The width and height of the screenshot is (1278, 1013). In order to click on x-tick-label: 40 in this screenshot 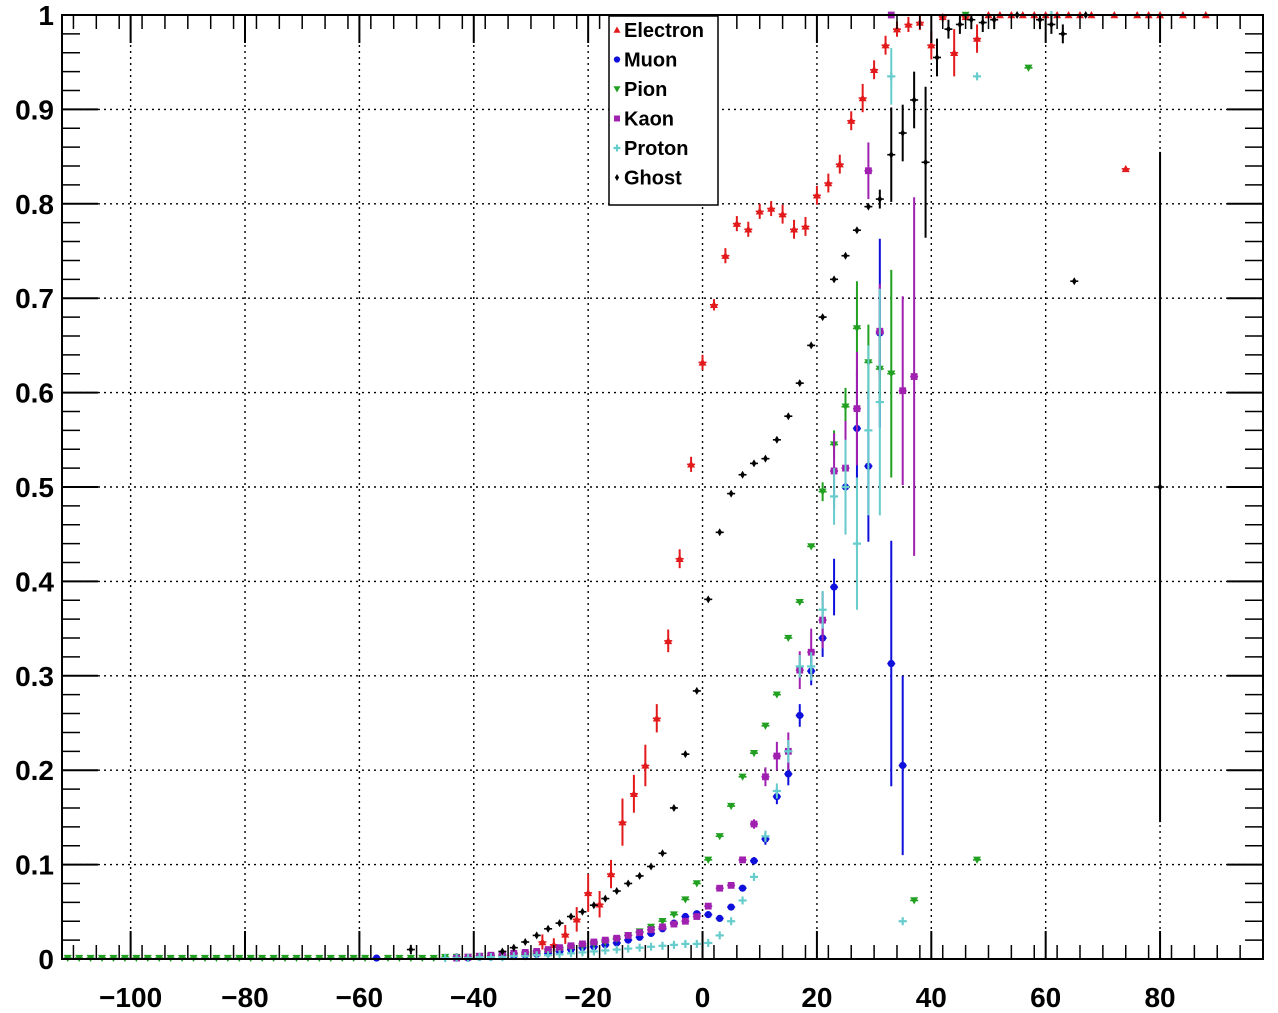, I will do `click(931, 997)`.